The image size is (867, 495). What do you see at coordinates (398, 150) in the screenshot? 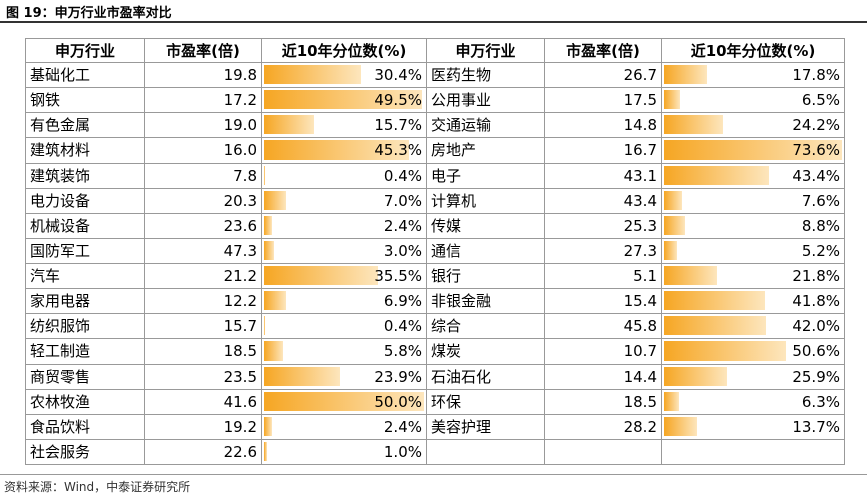
I see `cell-text: 45.3%` at bounding box center [398, 150].